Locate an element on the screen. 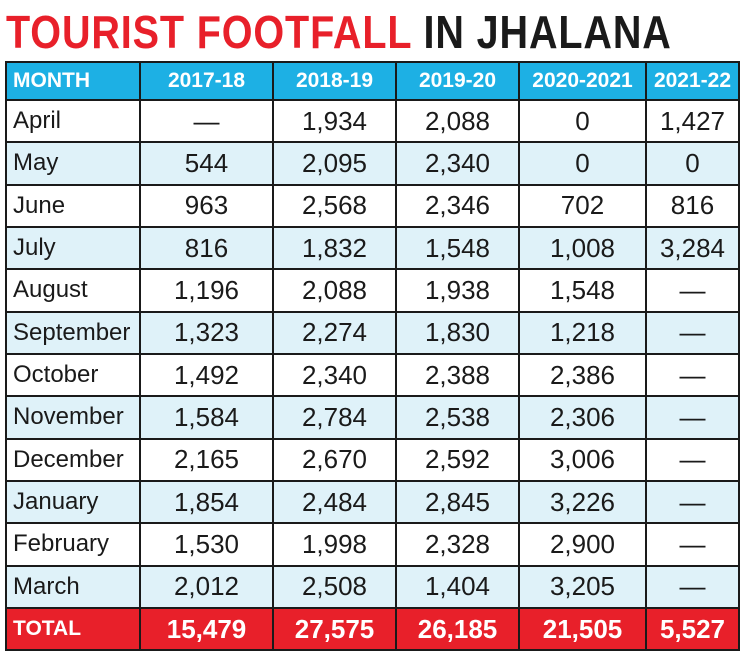  value-cell: 1,854 is located at coordinates (206, 502).